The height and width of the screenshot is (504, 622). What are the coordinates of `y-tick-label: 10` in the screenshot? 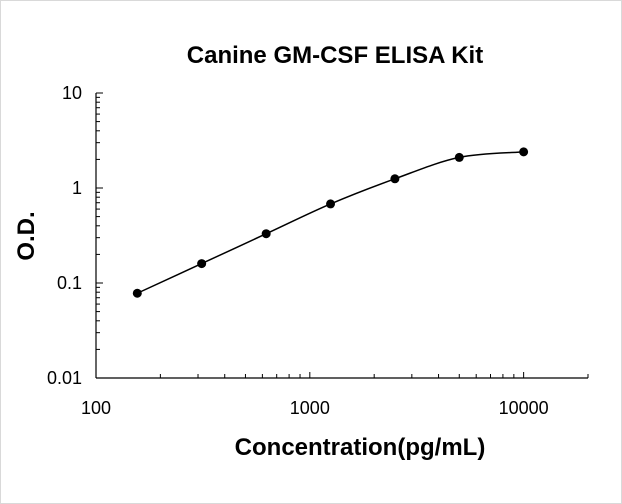 It's located at (72, 93).